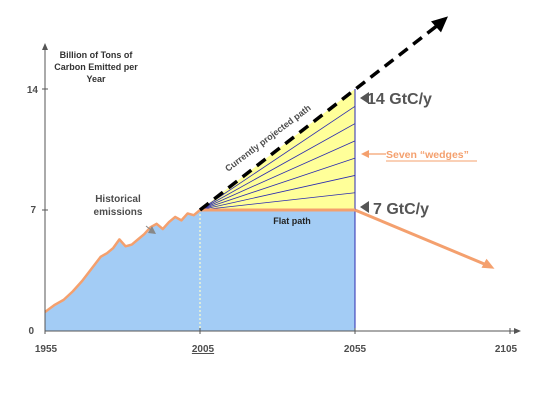 This screenshot has width=540, height=405. What do you see at coordinates (517, 331) in the screenshot?
I see `x-axis-arrowhead` at bounding box center [517, 331].